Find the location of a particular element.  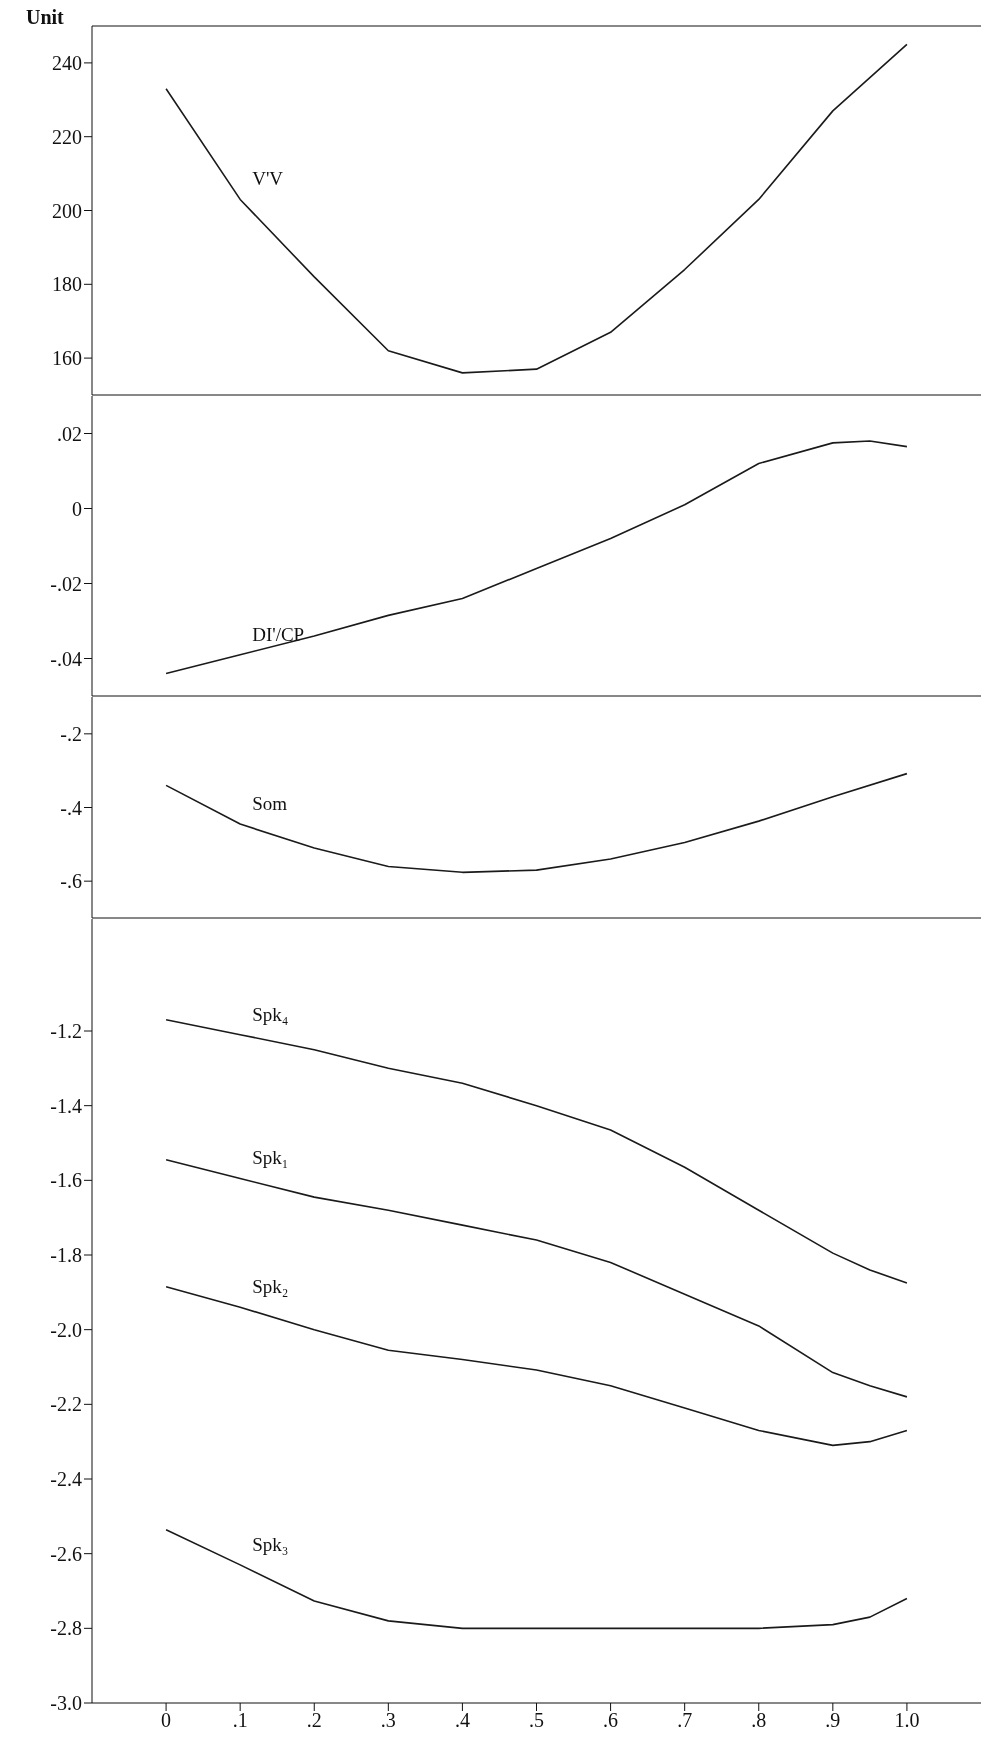

y-tick-label: 160 is located at coordinates (67, 358).